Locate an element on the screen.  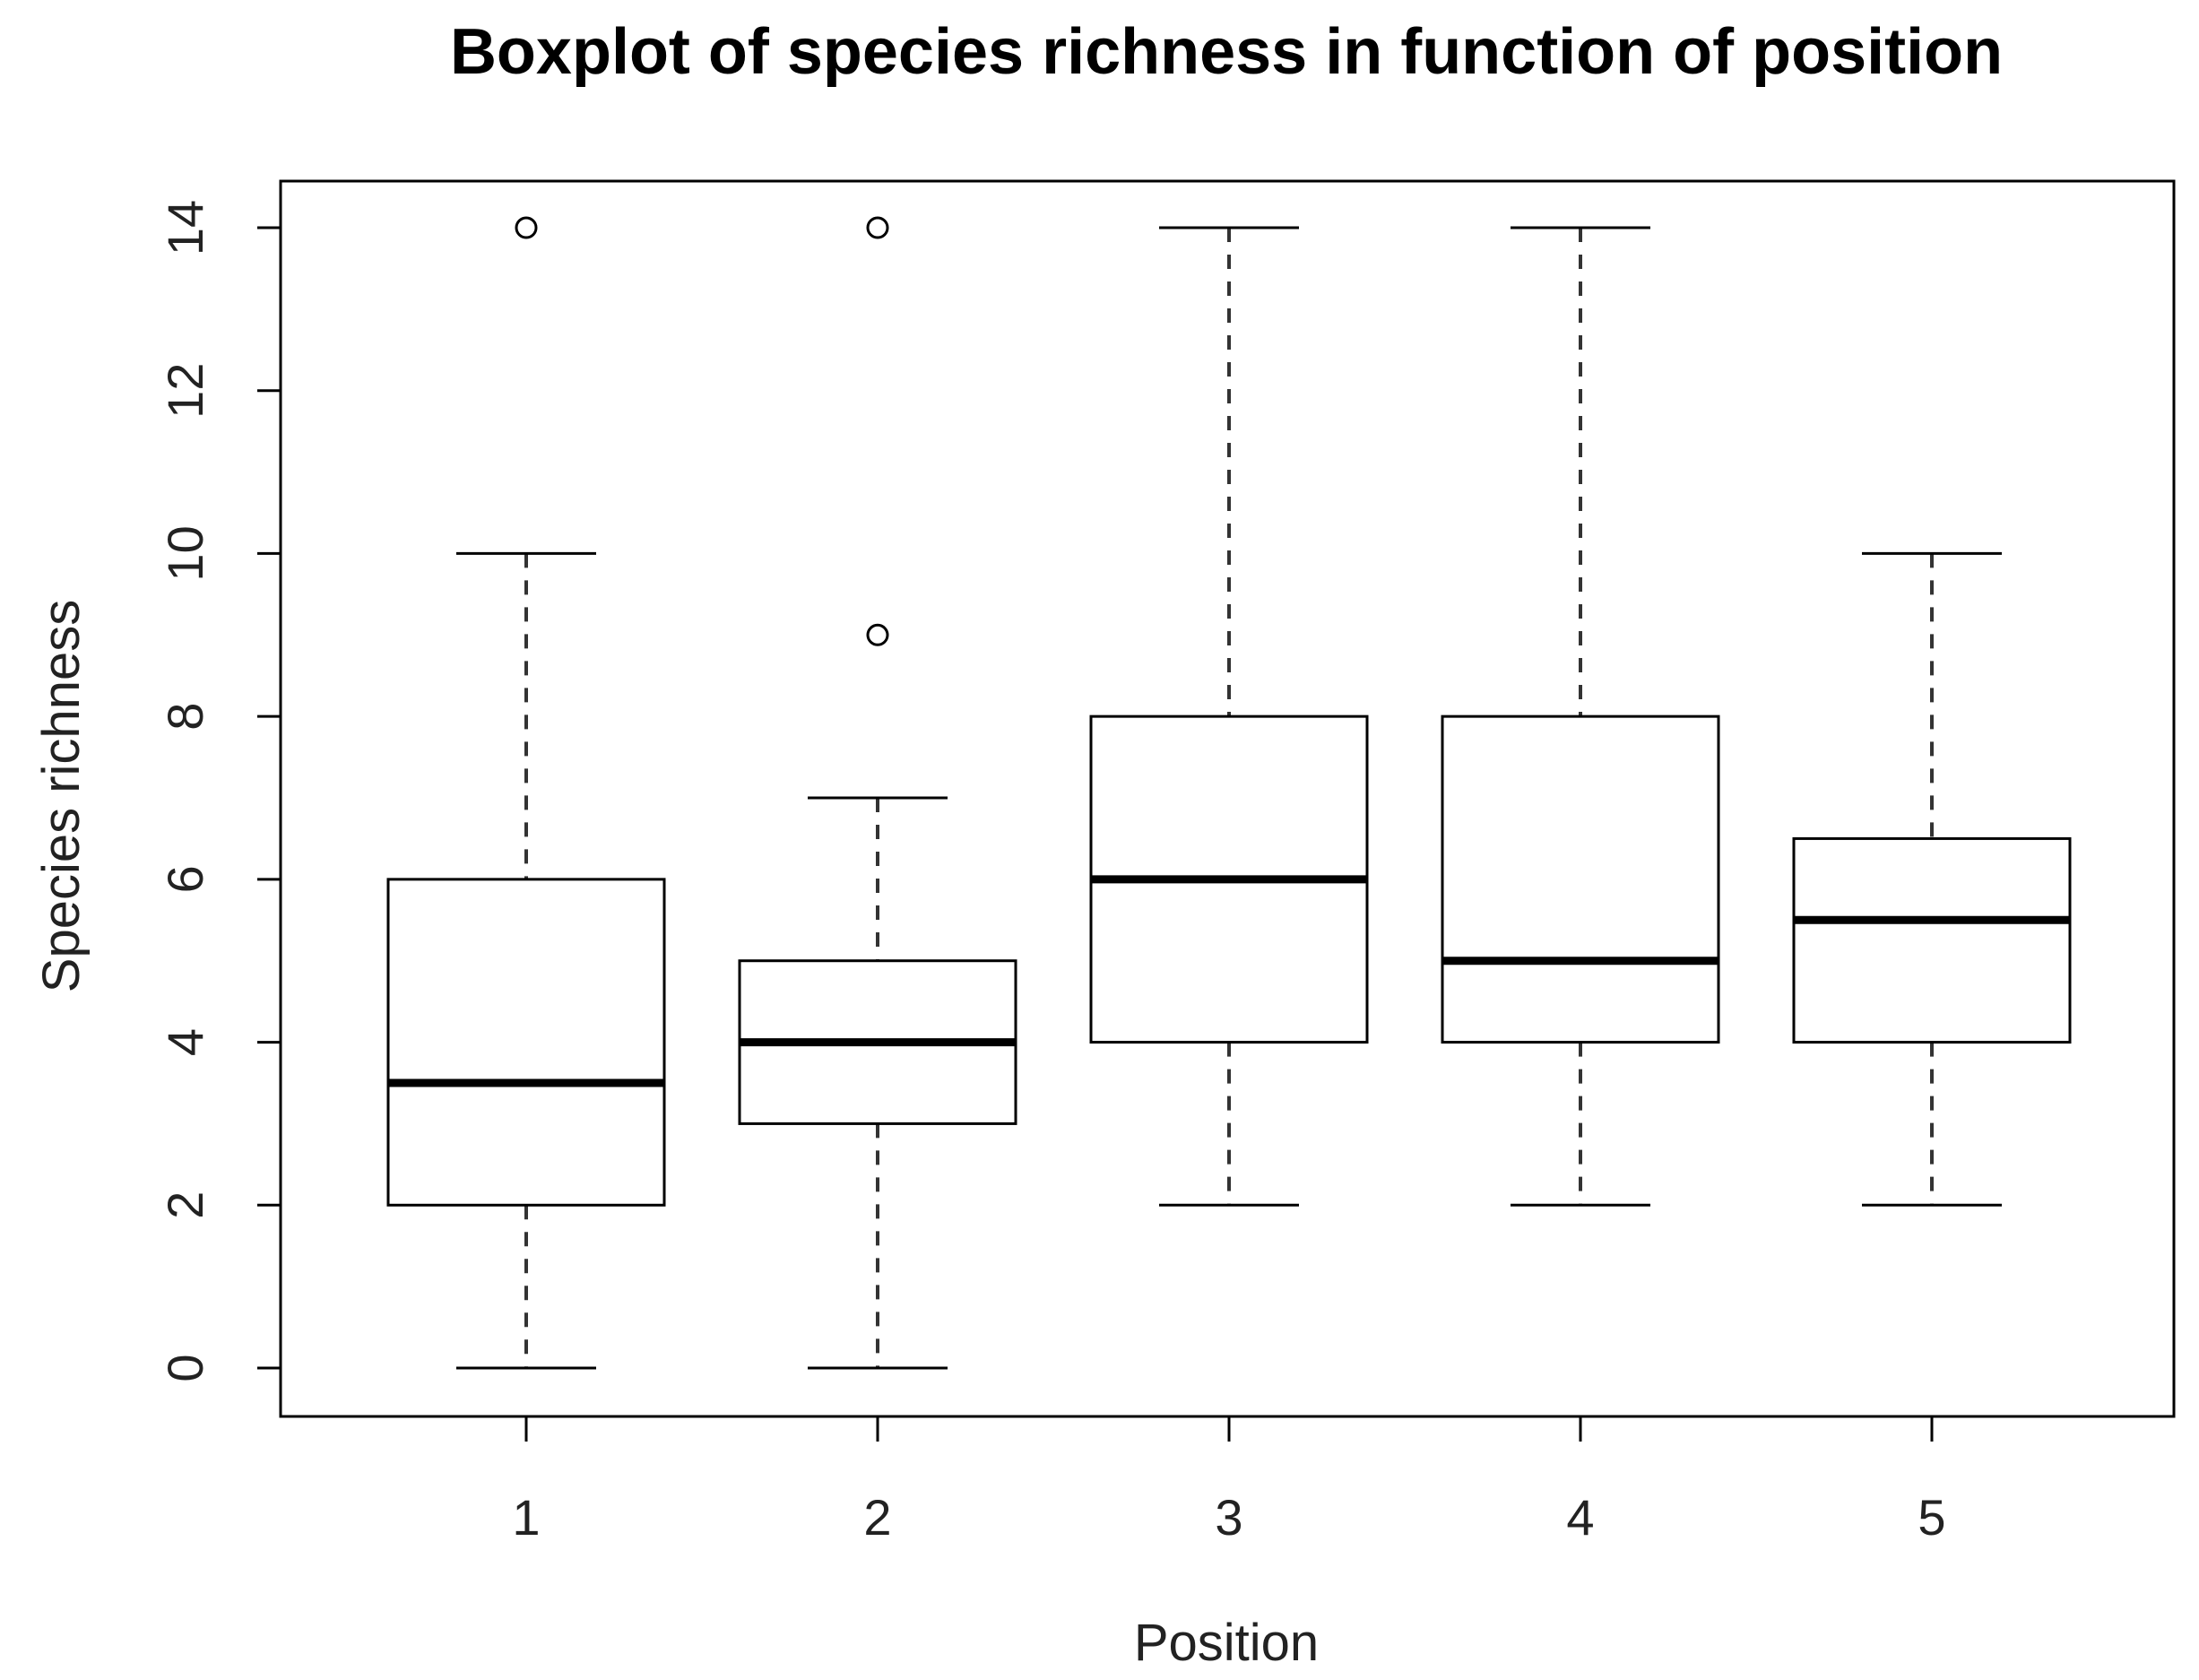
x-tick-label: 5 is located at coordinates (1931, 1517).